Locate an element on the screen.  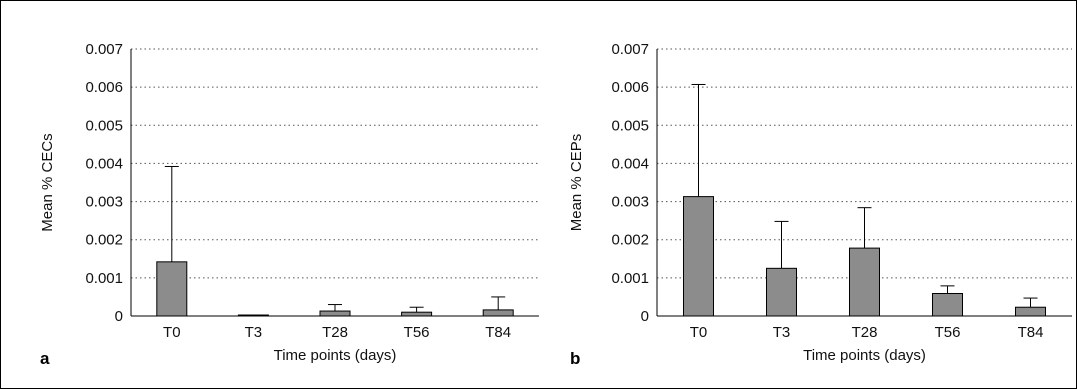
chart-b-bar-T56 is located at coordinates (947, 304).